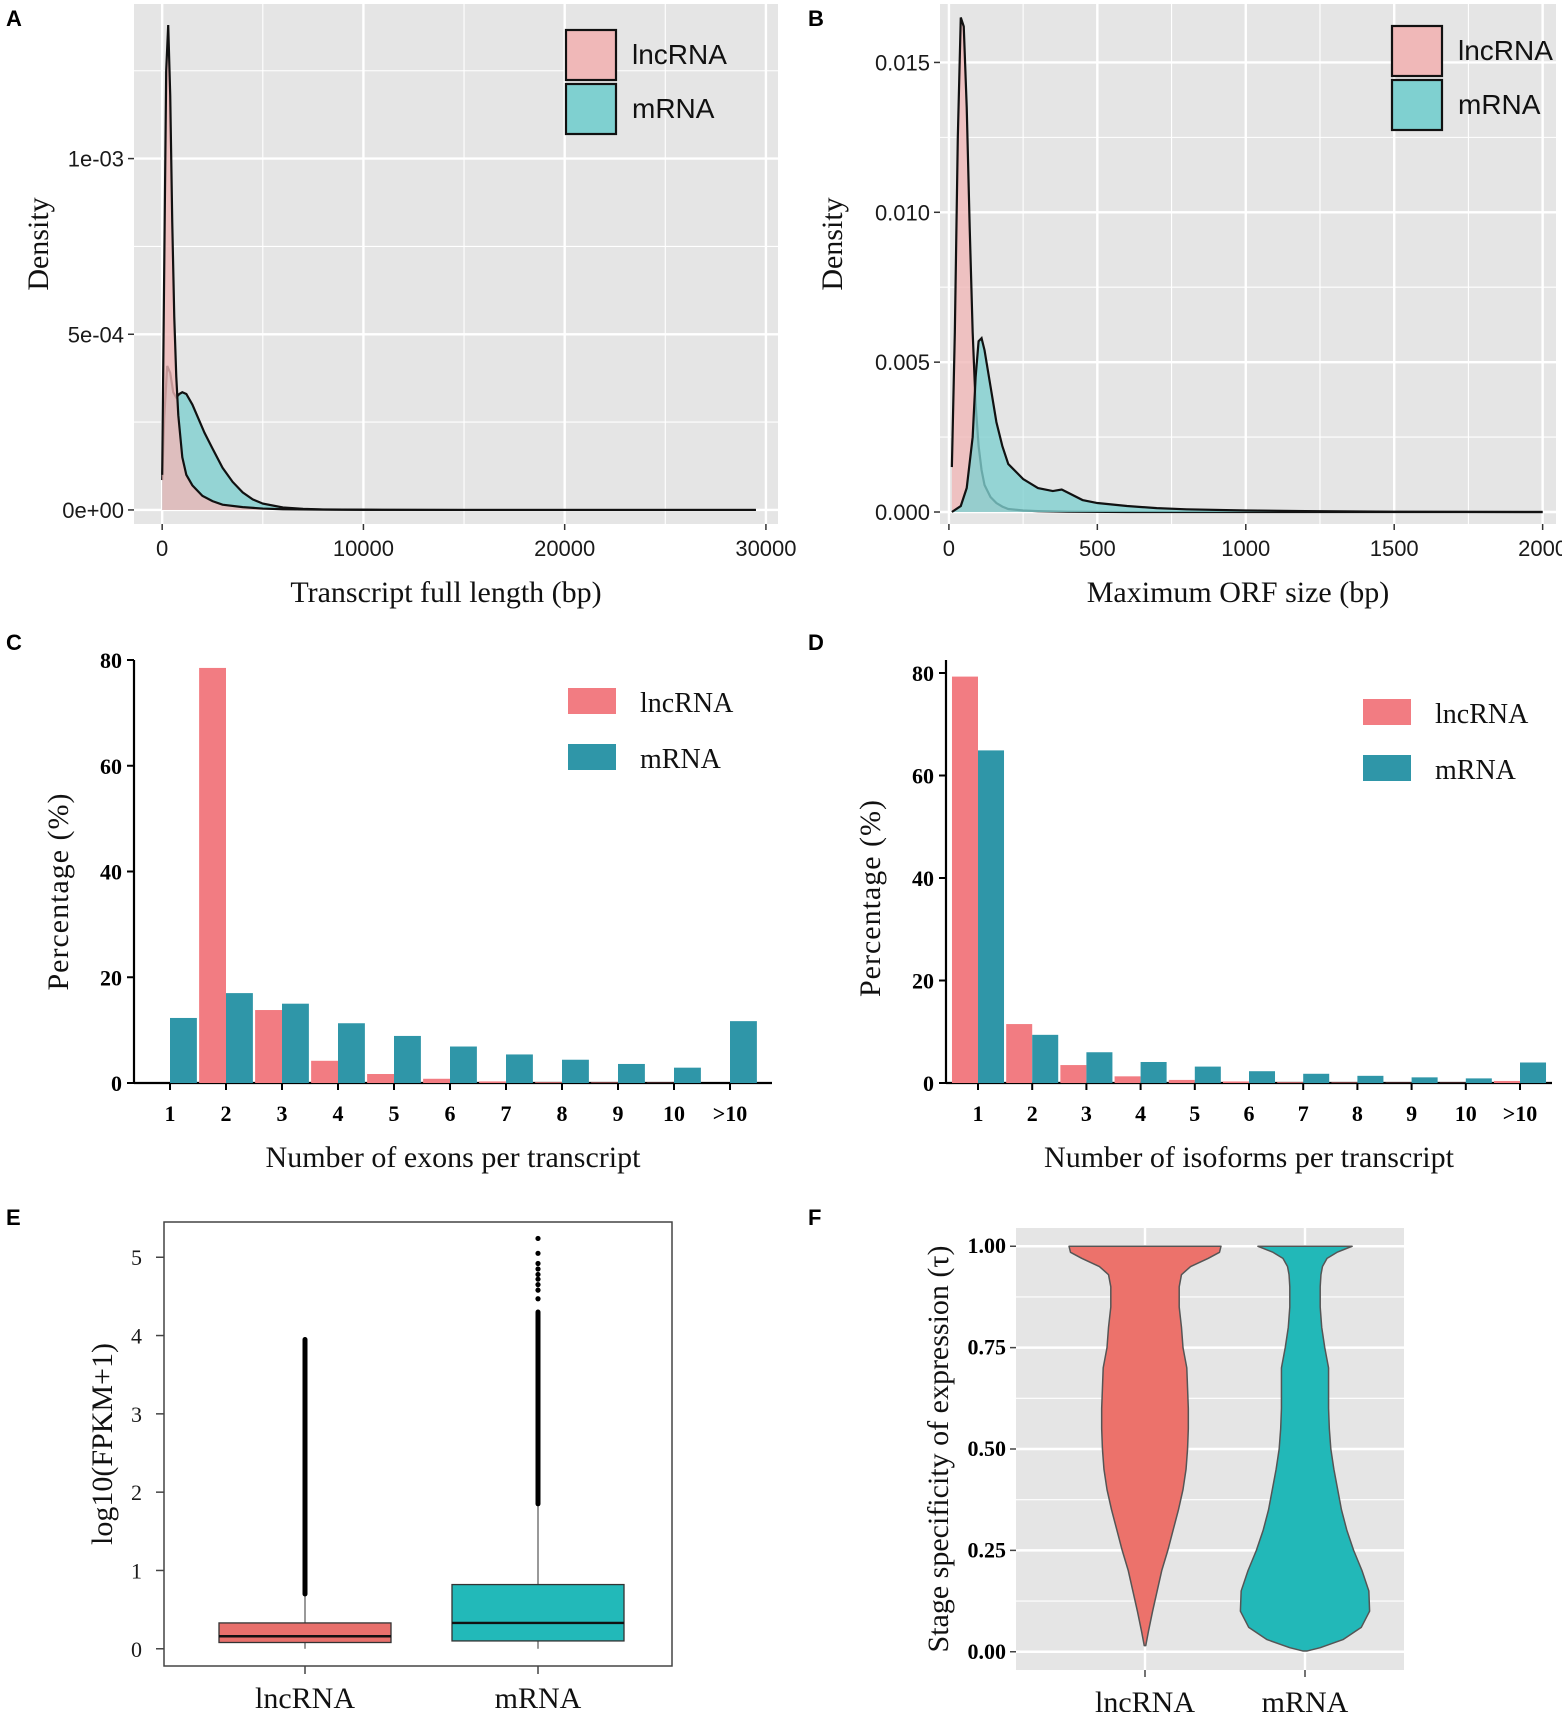  Describe the element at coordinates (136, 1336) in the screenshot. I see `y-tick-label: 4` at that location.